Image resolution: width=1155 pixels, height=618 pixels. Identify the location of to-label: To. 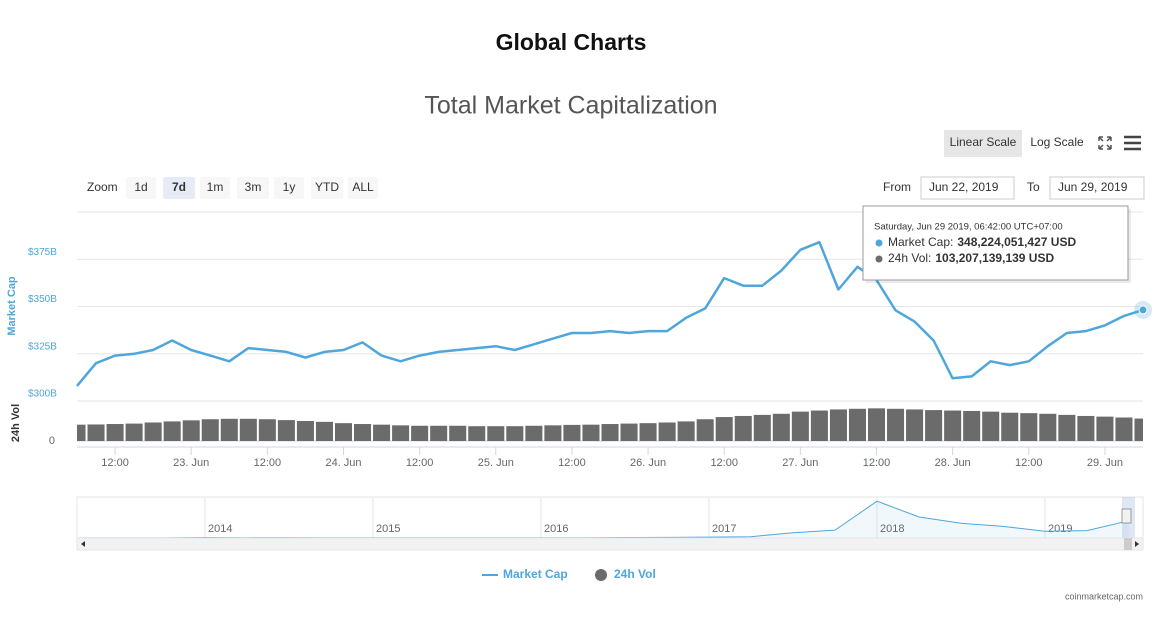
(1033, 187).